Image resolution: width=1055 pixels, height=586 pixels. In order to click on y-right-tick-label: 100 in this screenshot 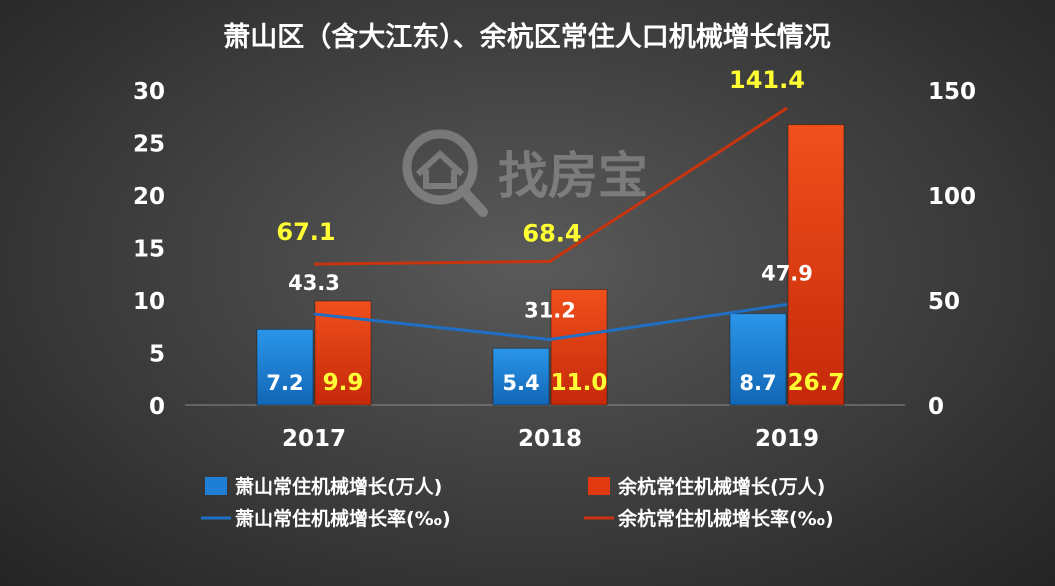, I will do `click(952, 197)`.